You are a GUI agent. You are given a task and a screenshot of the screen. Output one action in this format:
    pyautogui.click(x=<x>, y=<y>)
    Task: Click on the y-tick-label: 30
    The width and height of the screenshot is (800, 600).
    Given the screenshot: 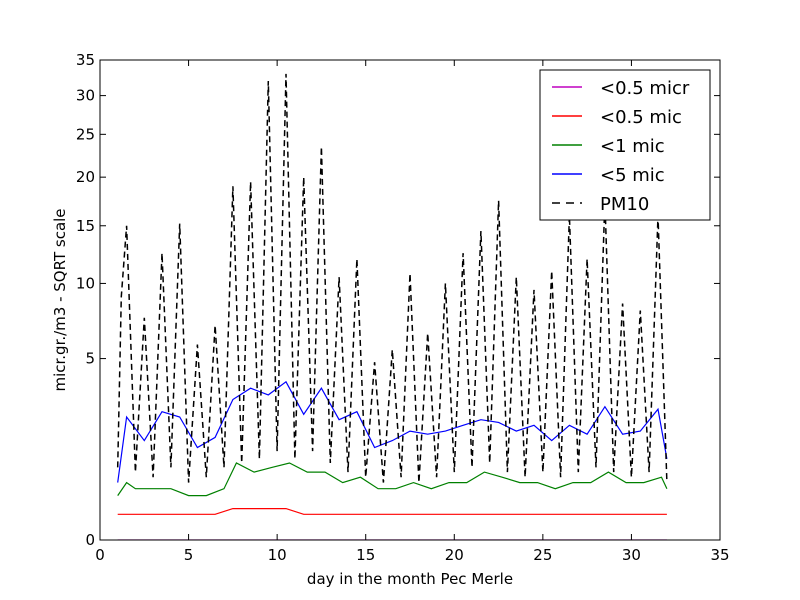 What is the action you would take?
    pyautogui.click(x=85, y=96)
    